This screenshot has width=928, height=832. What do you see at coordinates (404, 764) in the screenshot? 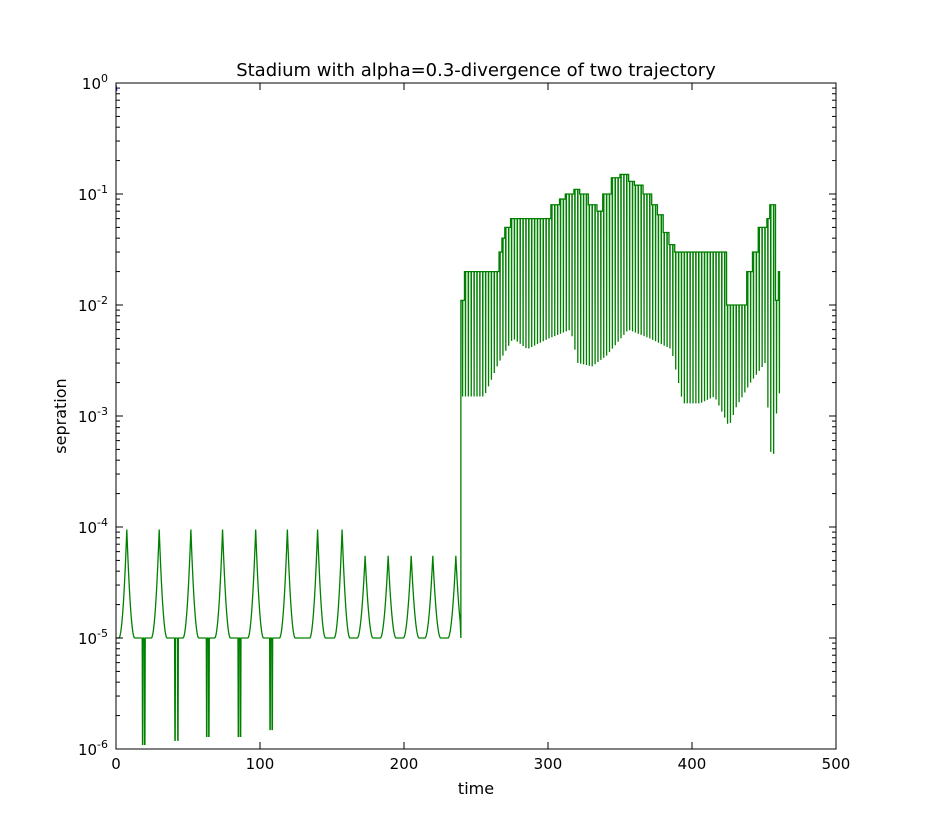
I see `x-tick-label: 200` at bounding box center [404, 764].